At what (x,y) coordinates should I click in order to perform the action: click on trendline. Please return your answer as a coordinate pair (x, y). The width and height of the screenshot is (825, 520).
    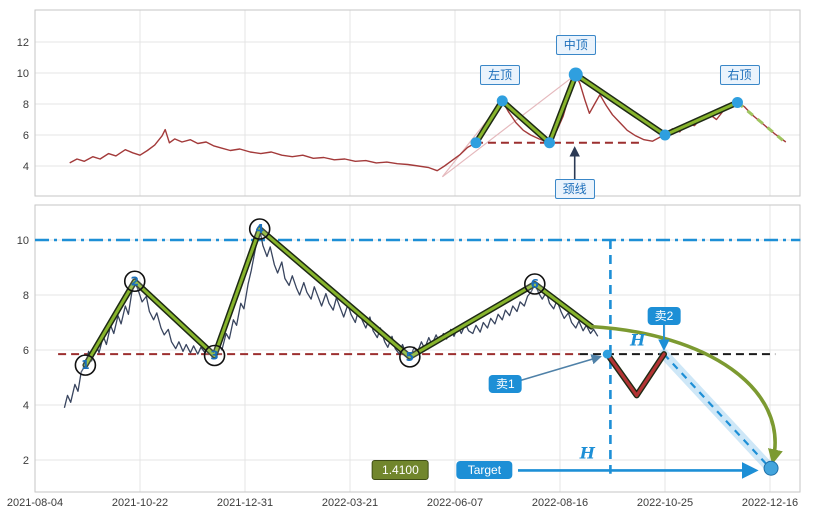
    Looking at the image, I should click on (510, 125).